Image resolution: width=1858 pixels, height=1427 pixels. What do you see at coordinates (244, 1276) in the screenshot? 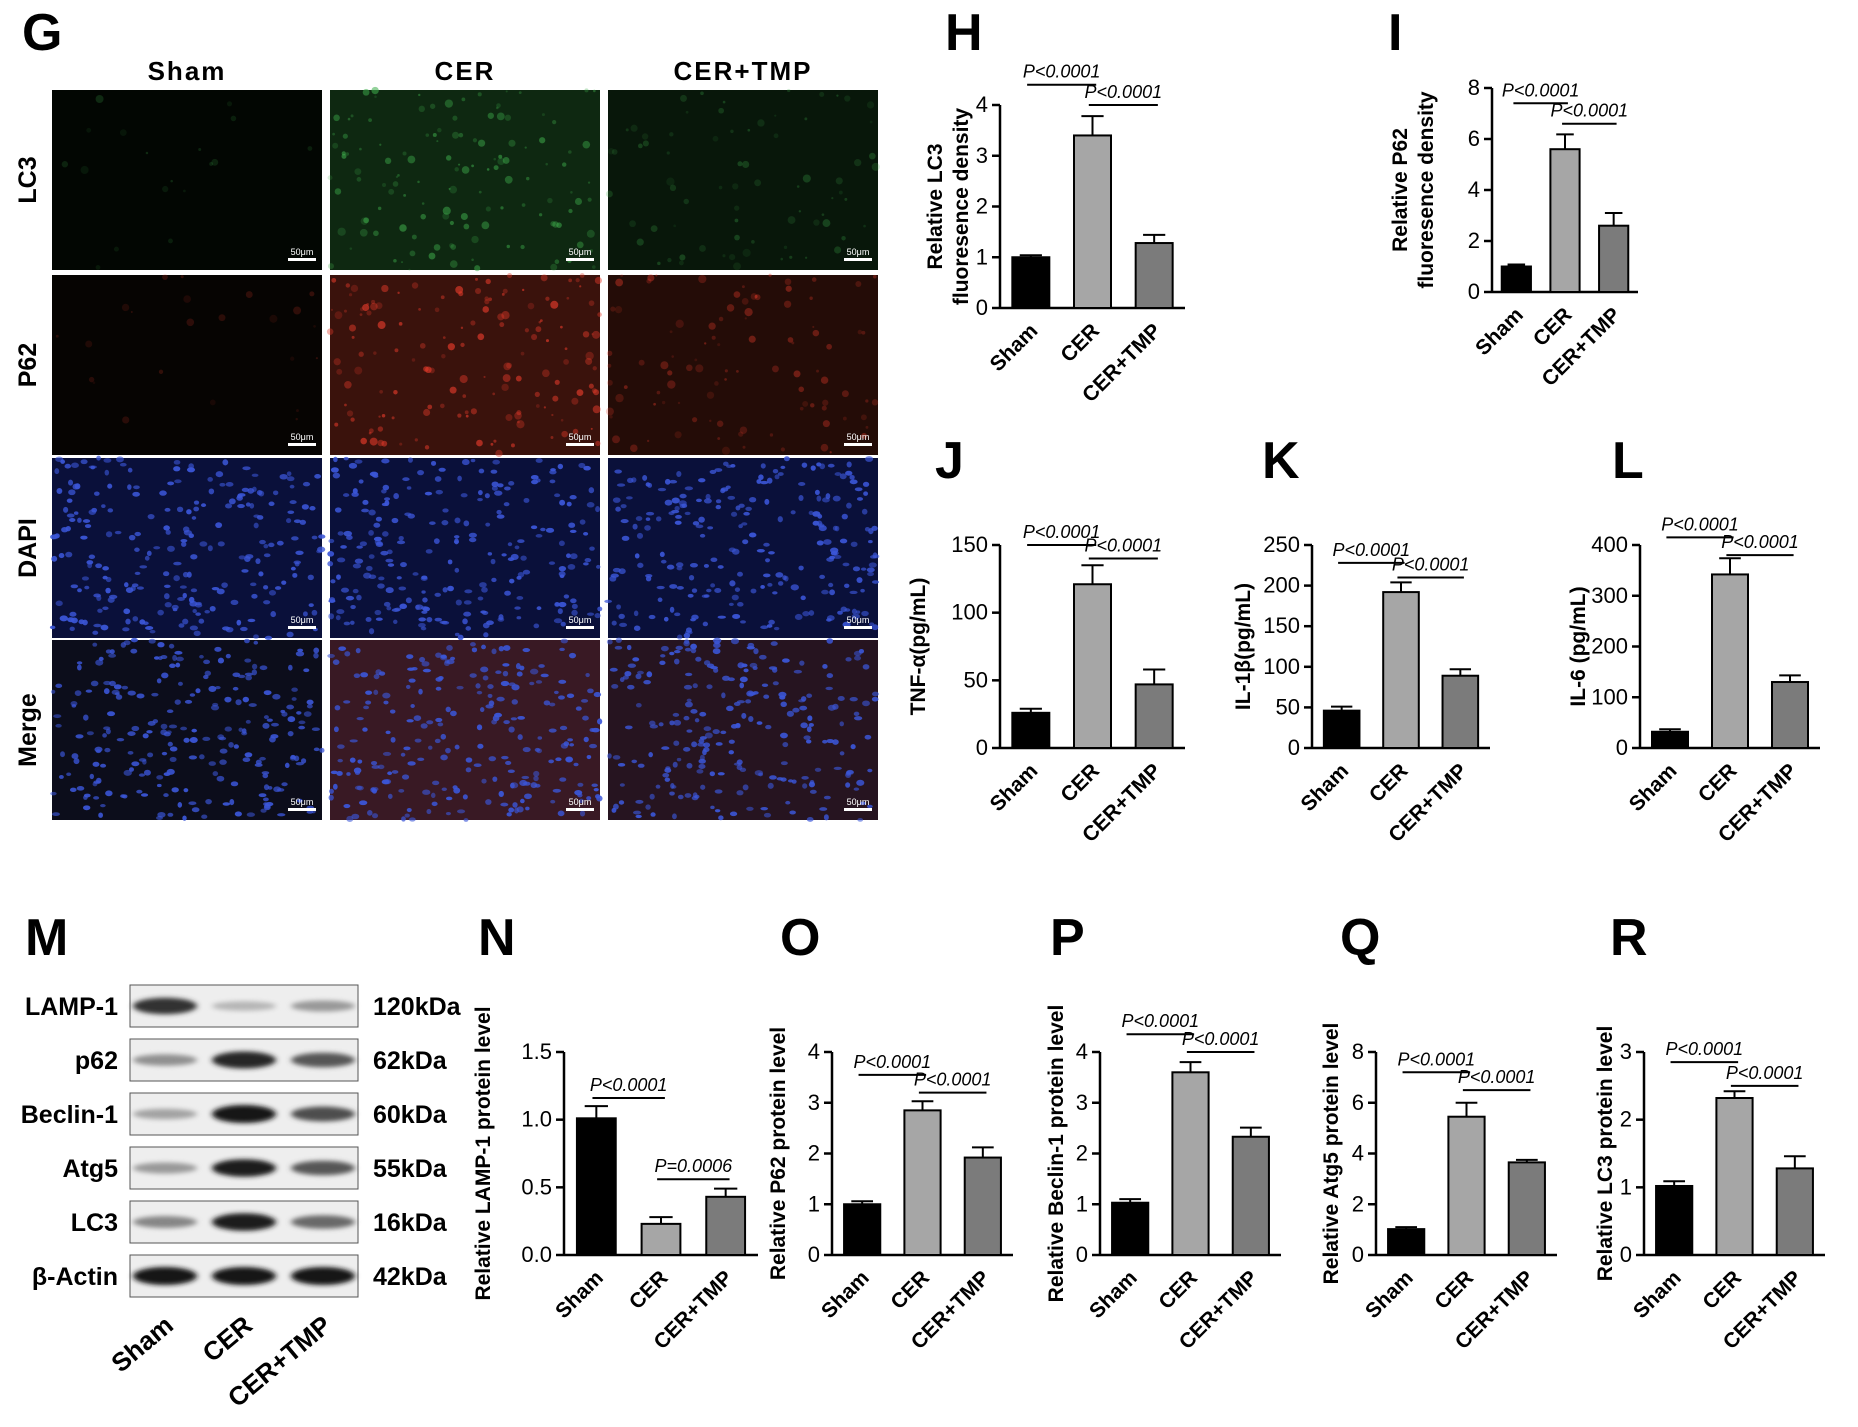
I see `band-actin-cer` at bounding box center [244, 1276].